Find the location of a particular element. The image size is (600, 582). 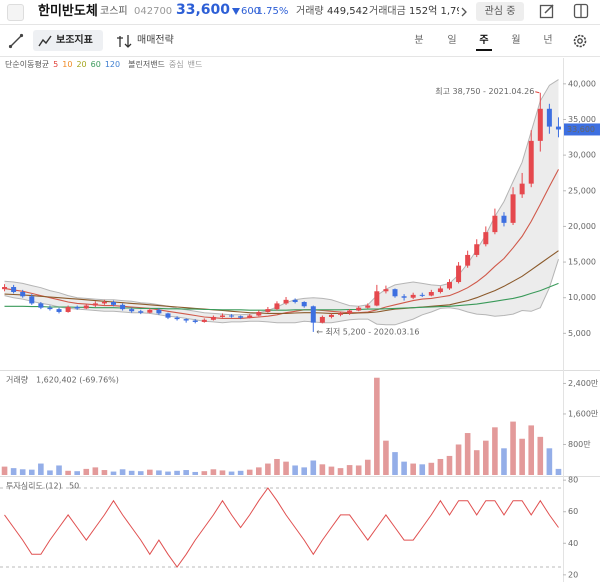

amount-label: 거래대금 is located at coordinates (387, 11).